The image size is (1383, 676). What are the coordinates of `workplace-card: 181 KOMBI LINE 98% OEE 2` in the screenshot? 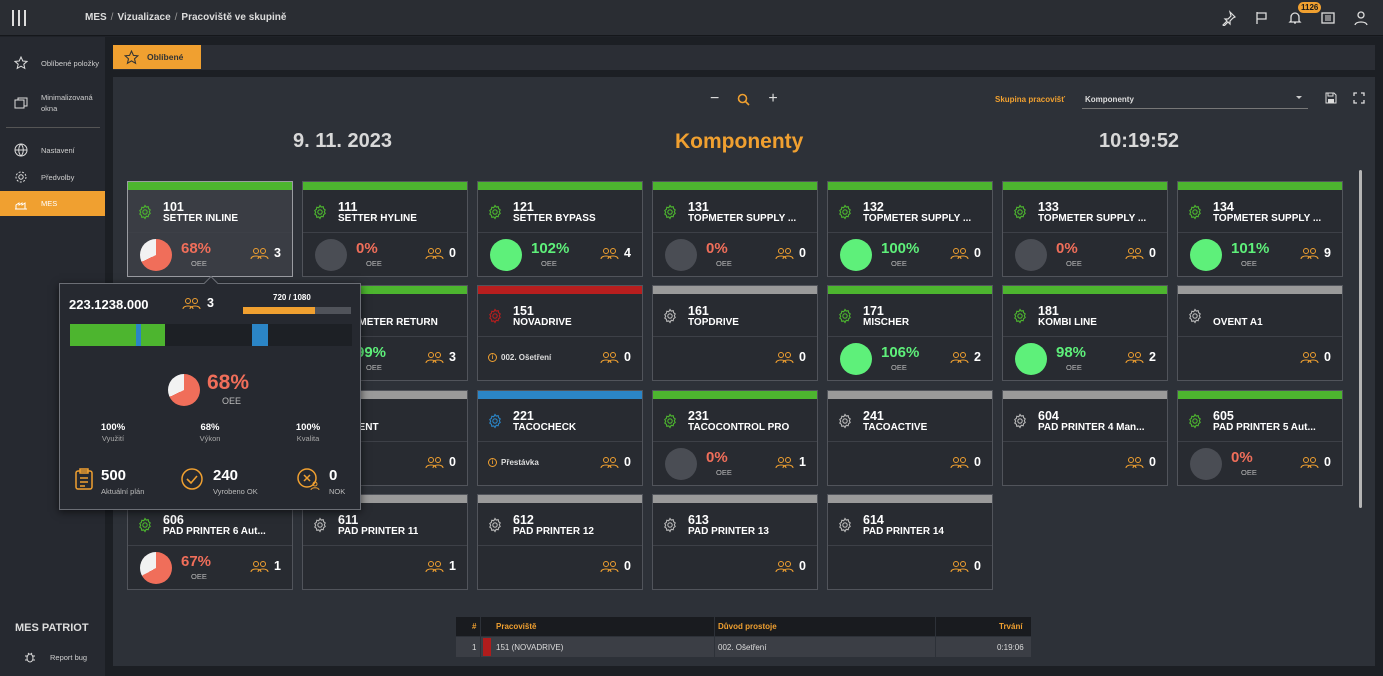 It's located at (1085, 333).